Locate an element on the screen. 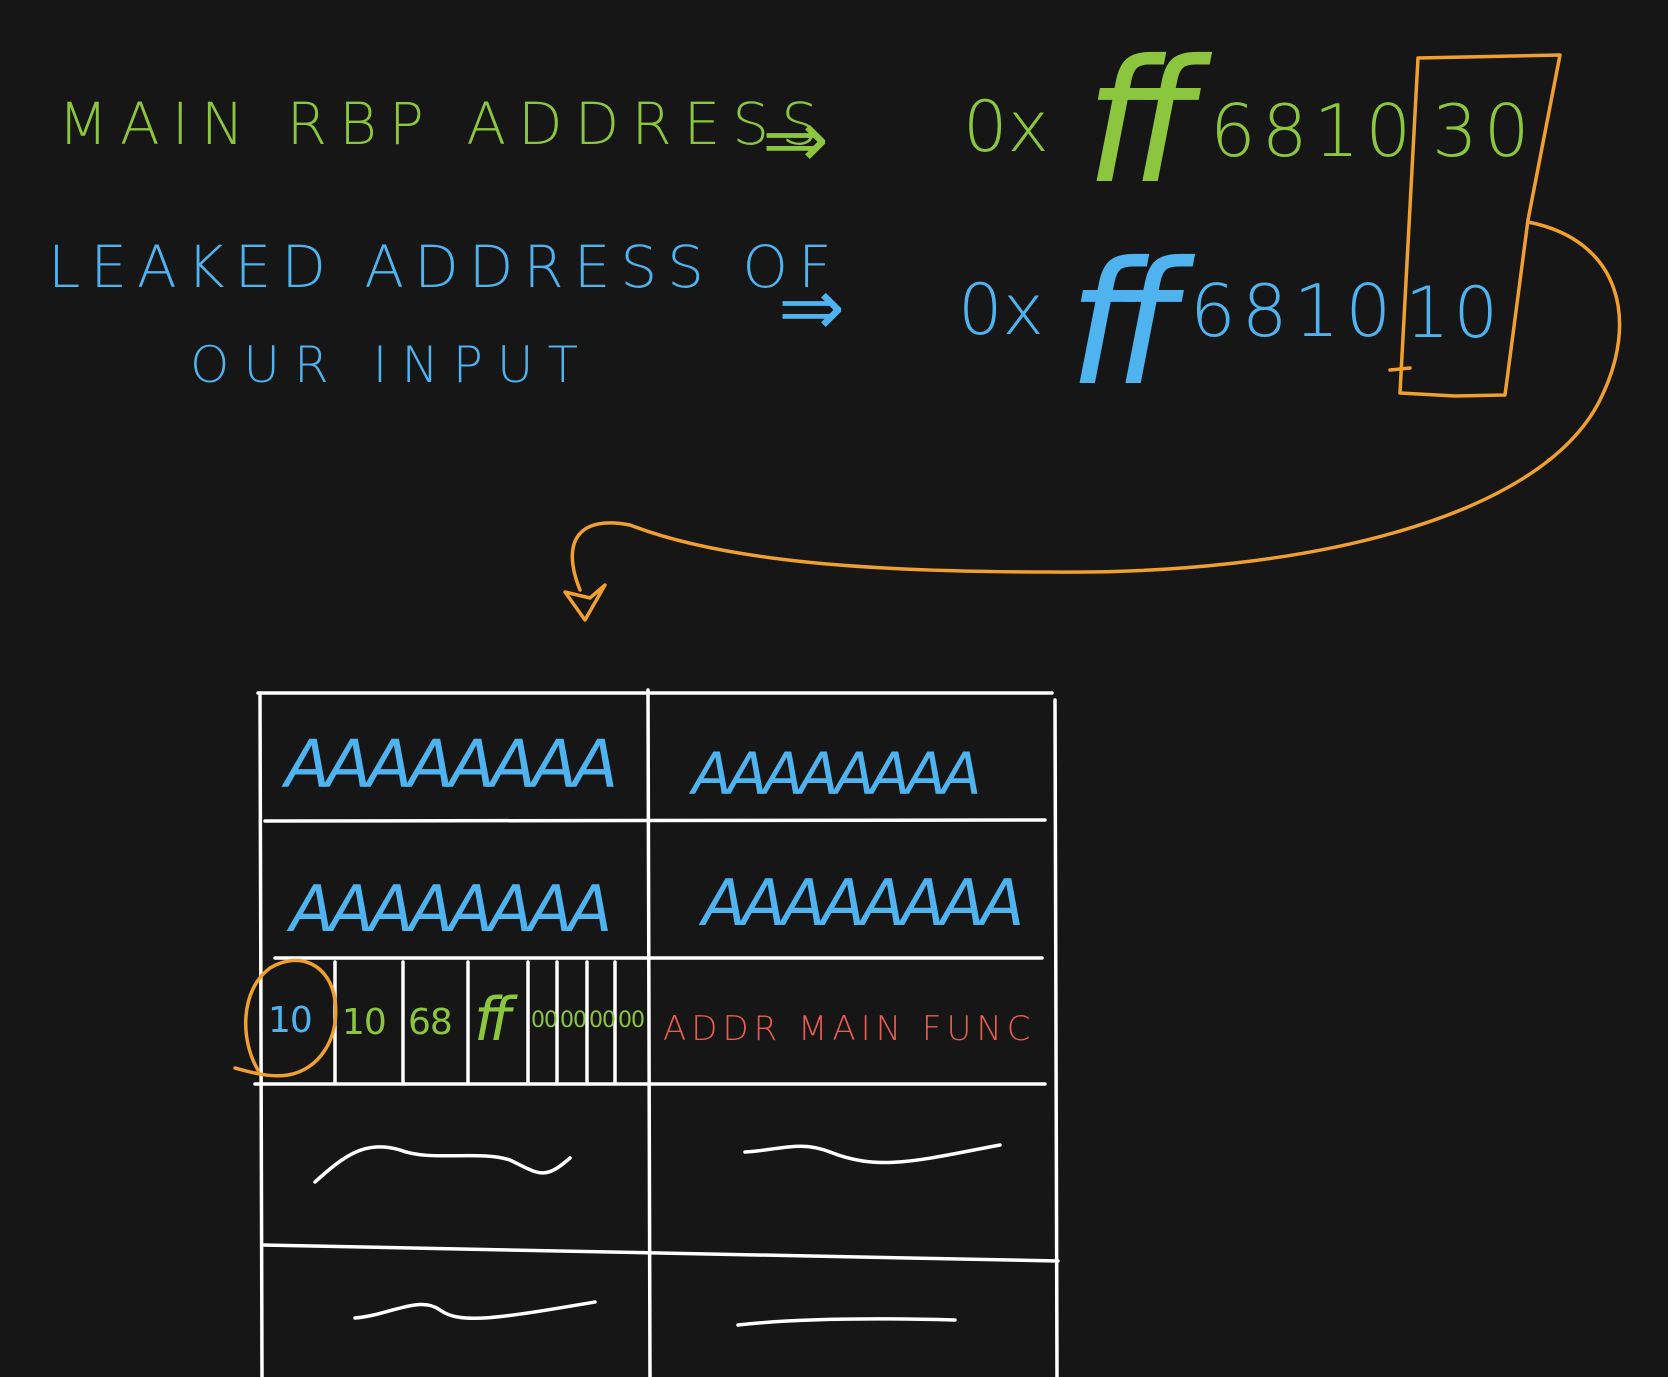 The height and width of the screenshot is (1377, 1668). main-rbp-ff: ff is located at coordinates (1138, 123).